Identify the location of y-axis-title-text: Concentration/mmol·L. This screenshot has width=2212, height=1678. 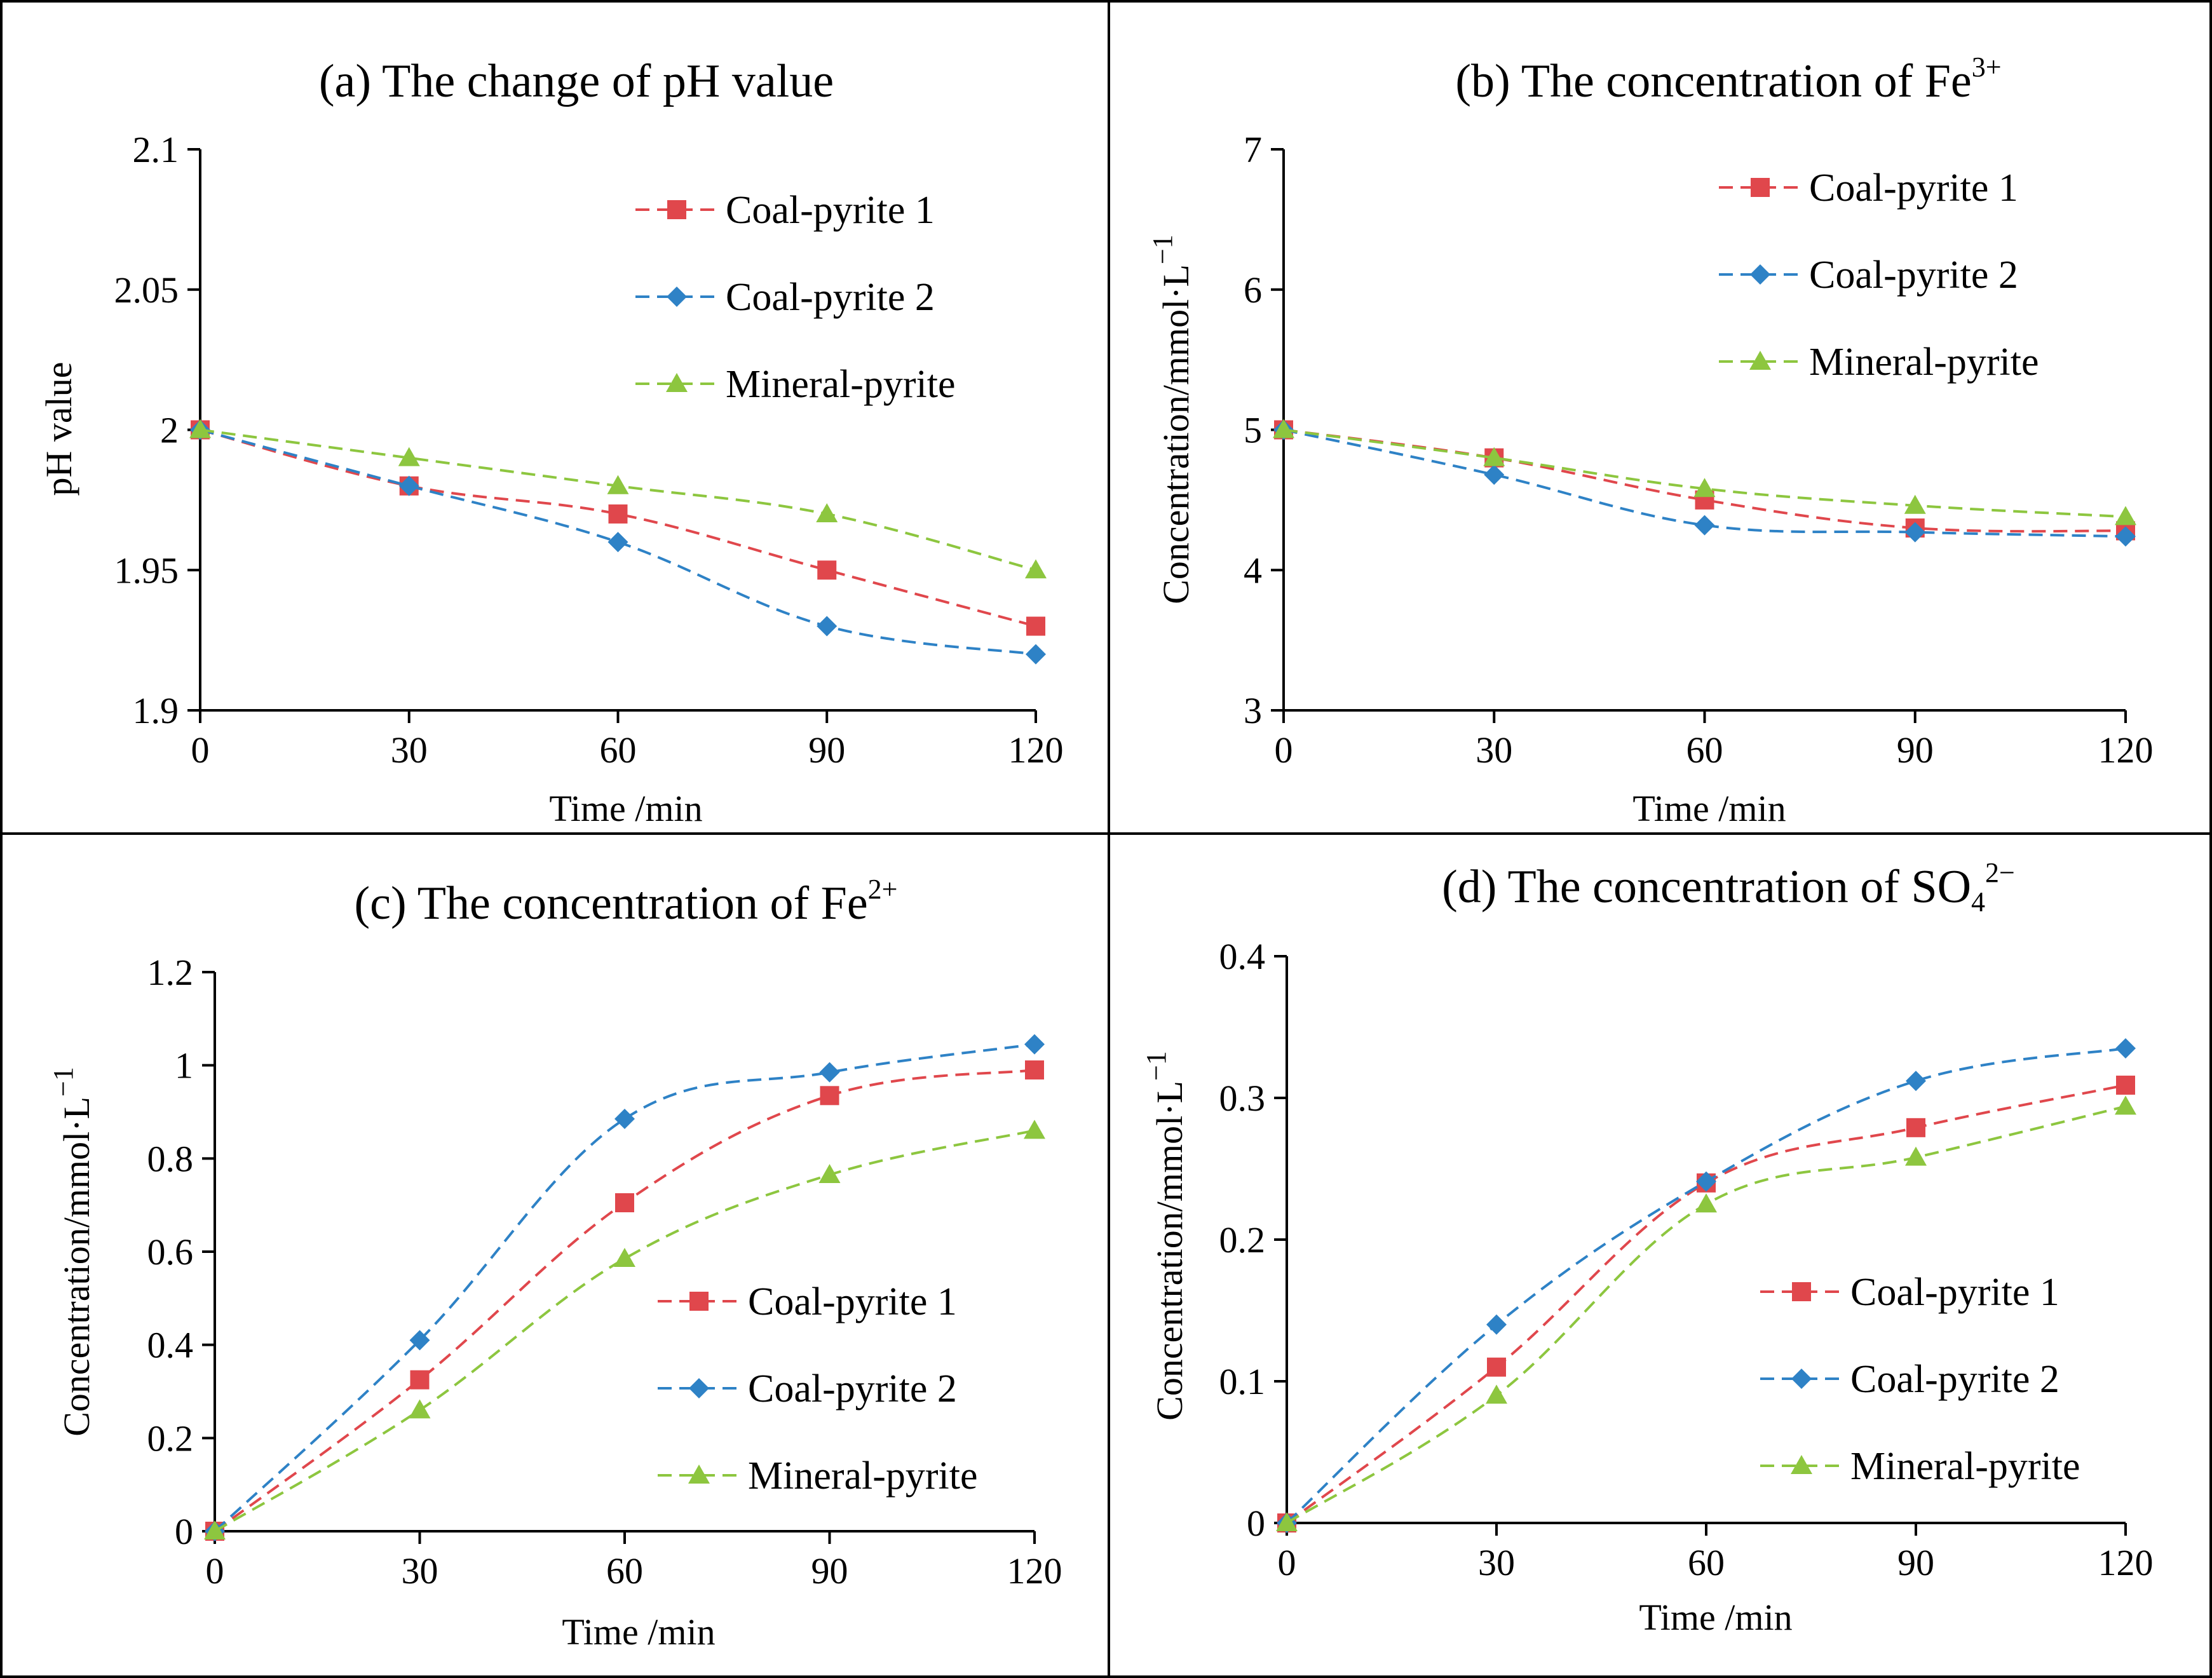
(1169, 1251).